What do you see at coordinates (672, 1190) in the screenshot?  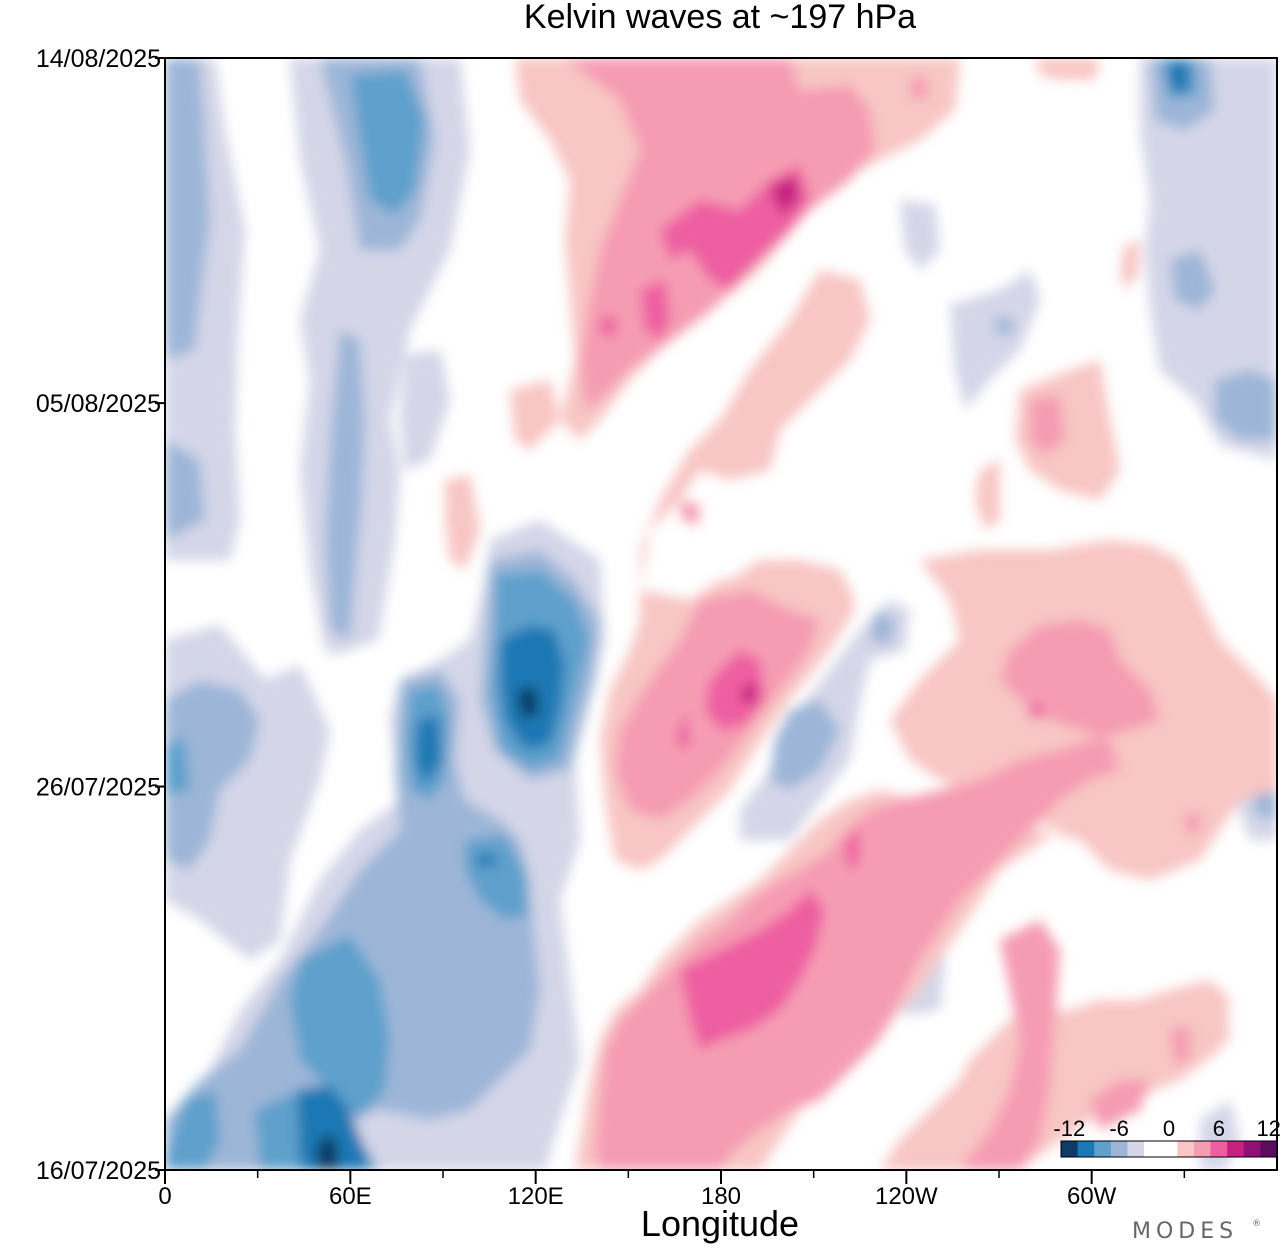 I see `x-axis: 0 60E 120E 180 120W 60W` at bounding box center [672, 1190].